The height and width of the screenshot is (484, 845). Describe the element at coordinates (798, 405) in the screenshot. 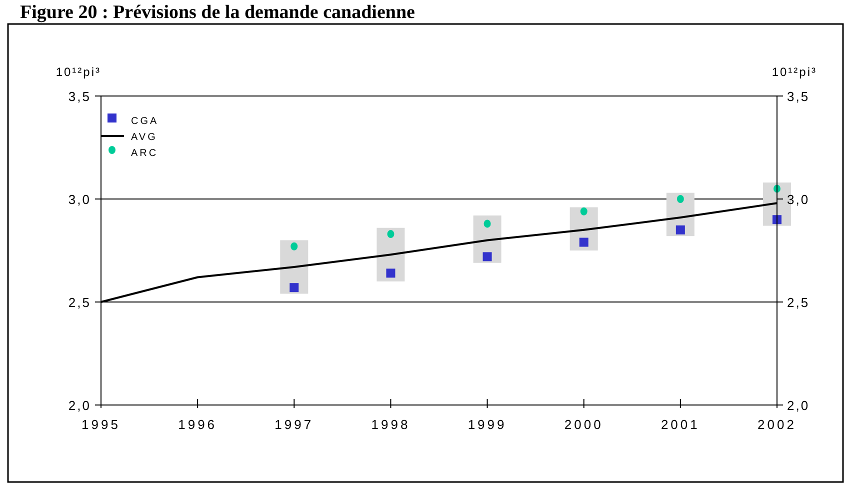

I see `y2-tick-label: 2,0` at that location.